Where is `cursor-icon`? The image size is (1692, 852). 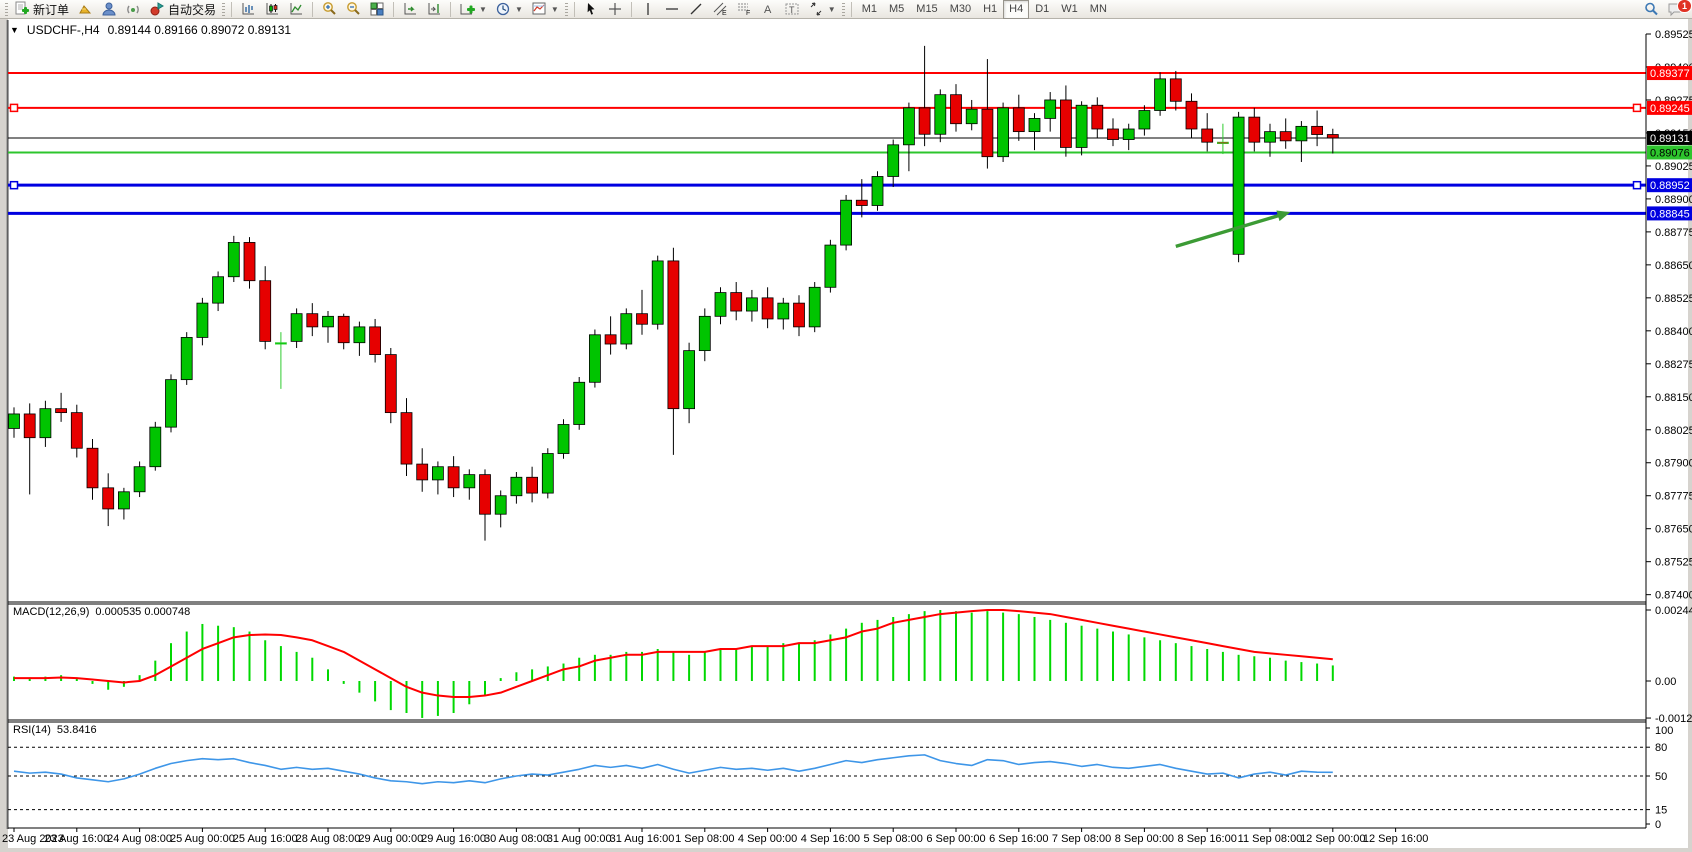 cursor-icon is located at coordinates (591, 9).